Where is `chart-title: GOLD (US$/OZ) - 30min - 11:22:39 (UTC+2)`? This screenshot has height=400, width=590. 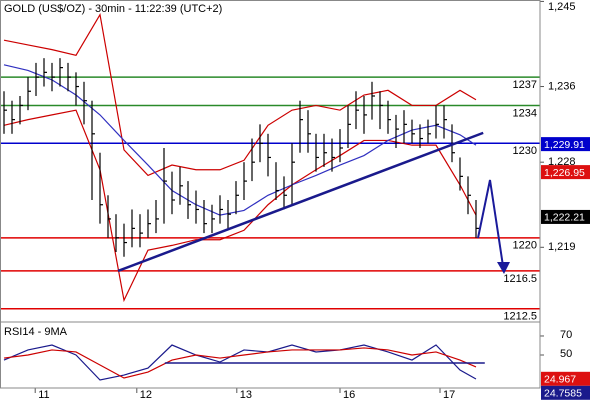 chart-title: GOLD (US$/OZ) - 30min - 11:22:39 (UTC+2) is located at coordinates (113, 9).